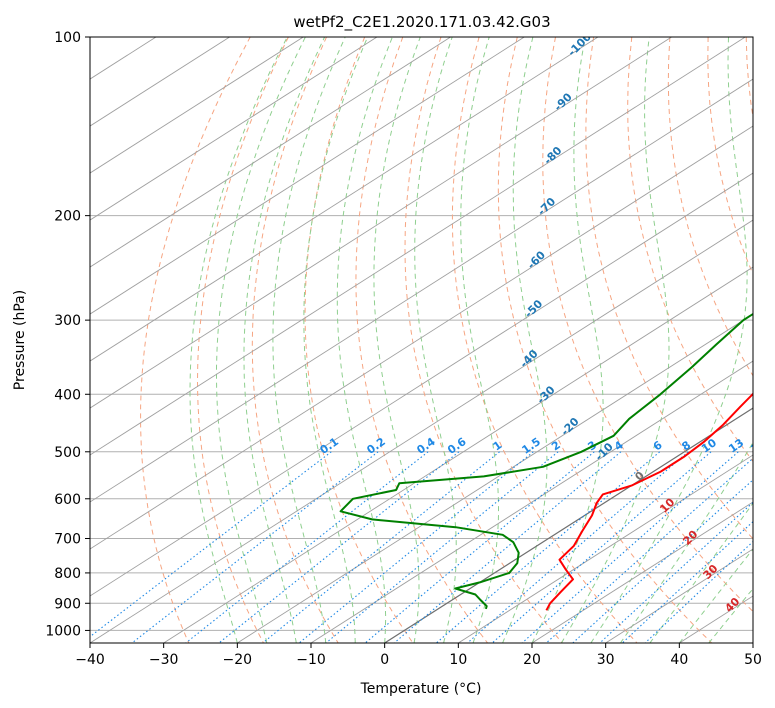 This screenshot has width=775, height=708. I want to click on y-tick-label: 900, so click(67, 604).